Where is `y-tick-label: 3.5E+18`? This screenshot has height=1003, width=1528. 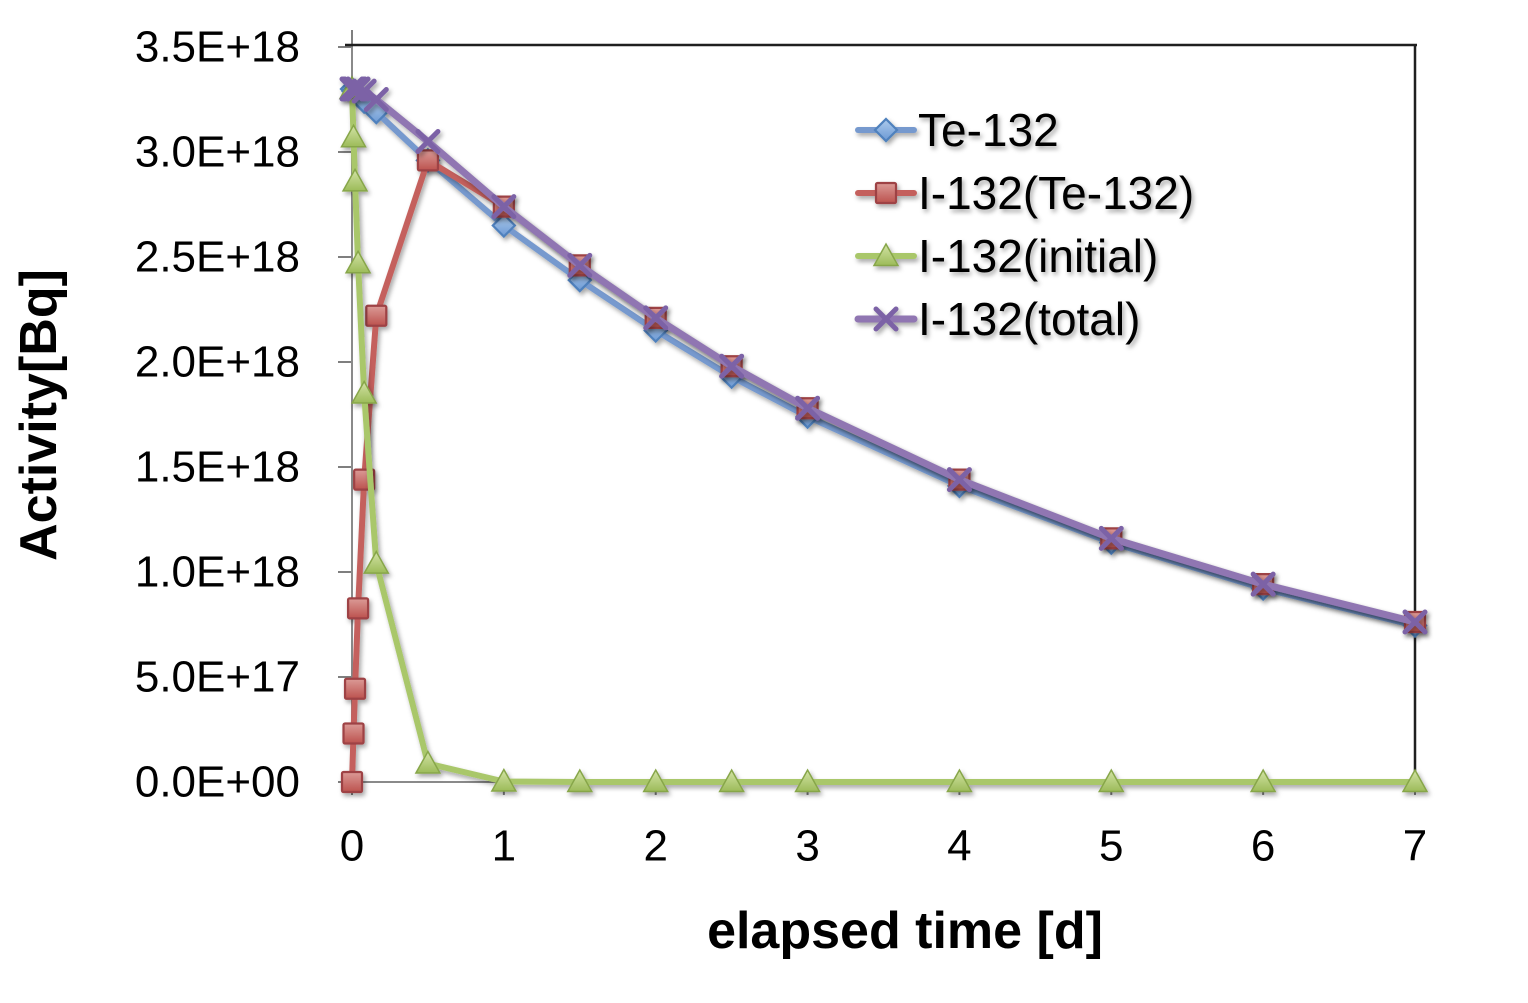
y-tick-label: 3.5E+18 is located at coordinates (217, 47).